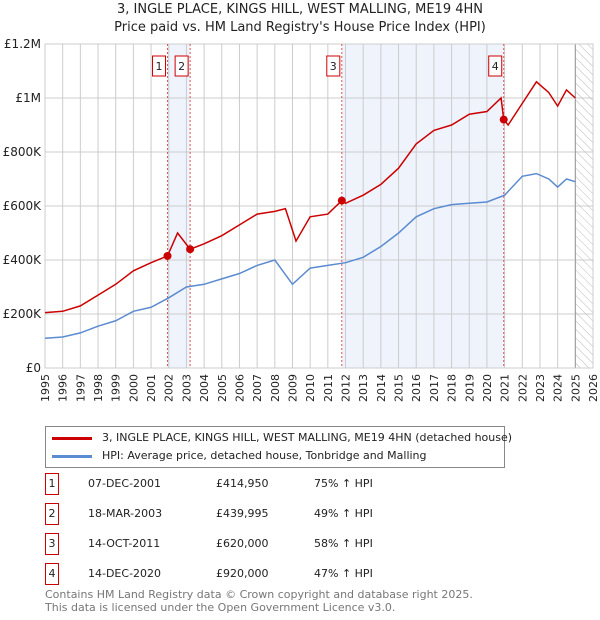  I want to click on transaction-row: 2 18-MAR-2003 £439,995 49% ↑ HPI, so click(245, 514).